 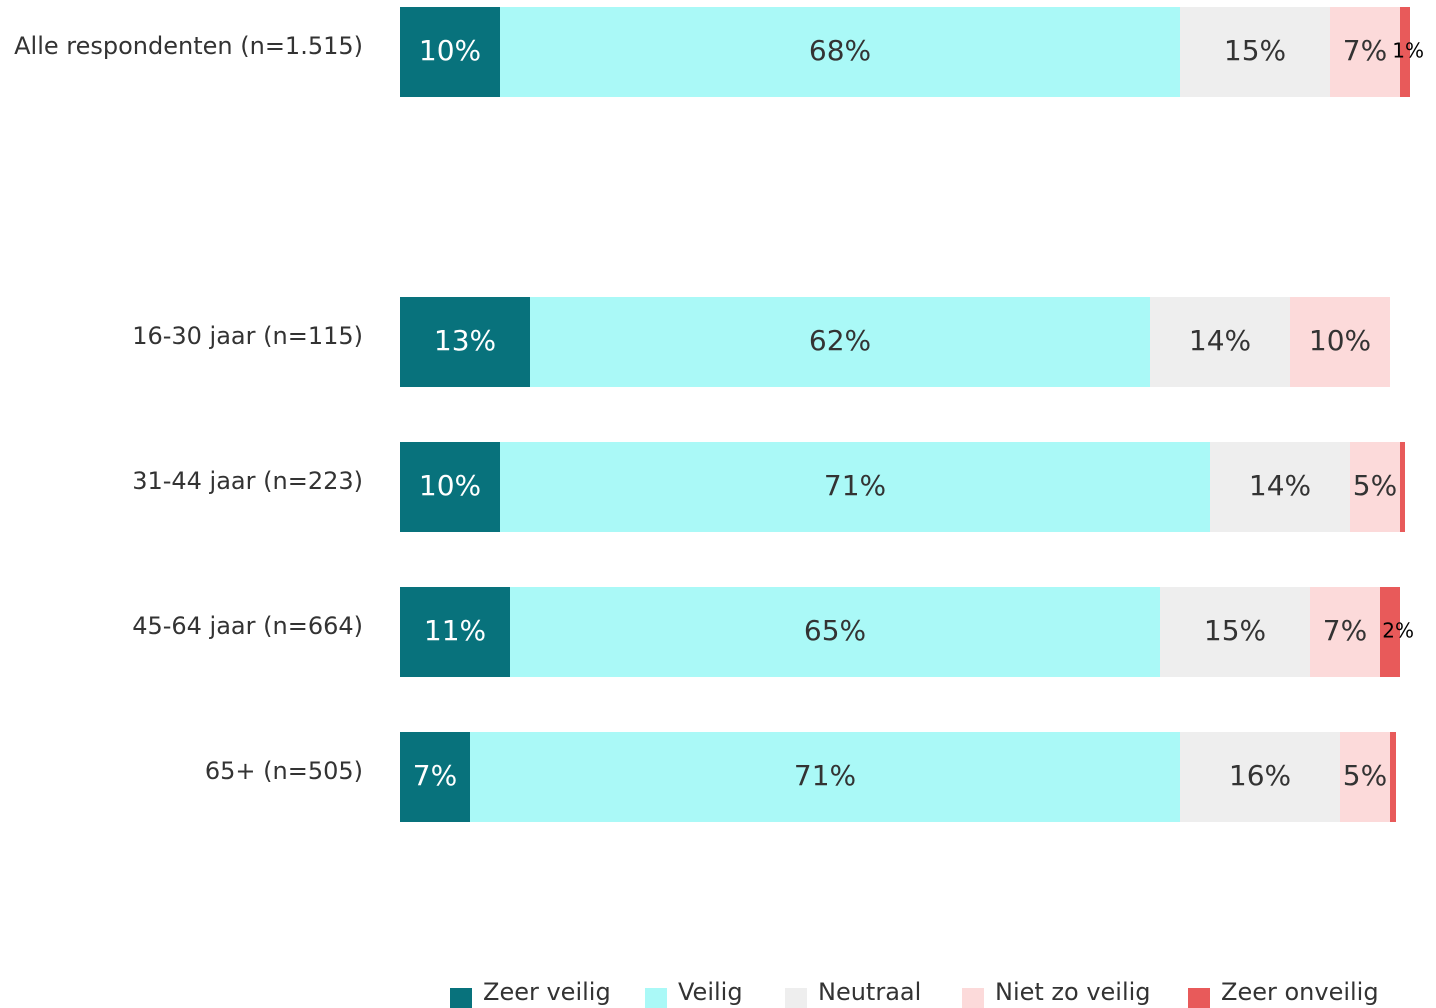 I want to click on data-label: 11%, so click(x=455, y=630).